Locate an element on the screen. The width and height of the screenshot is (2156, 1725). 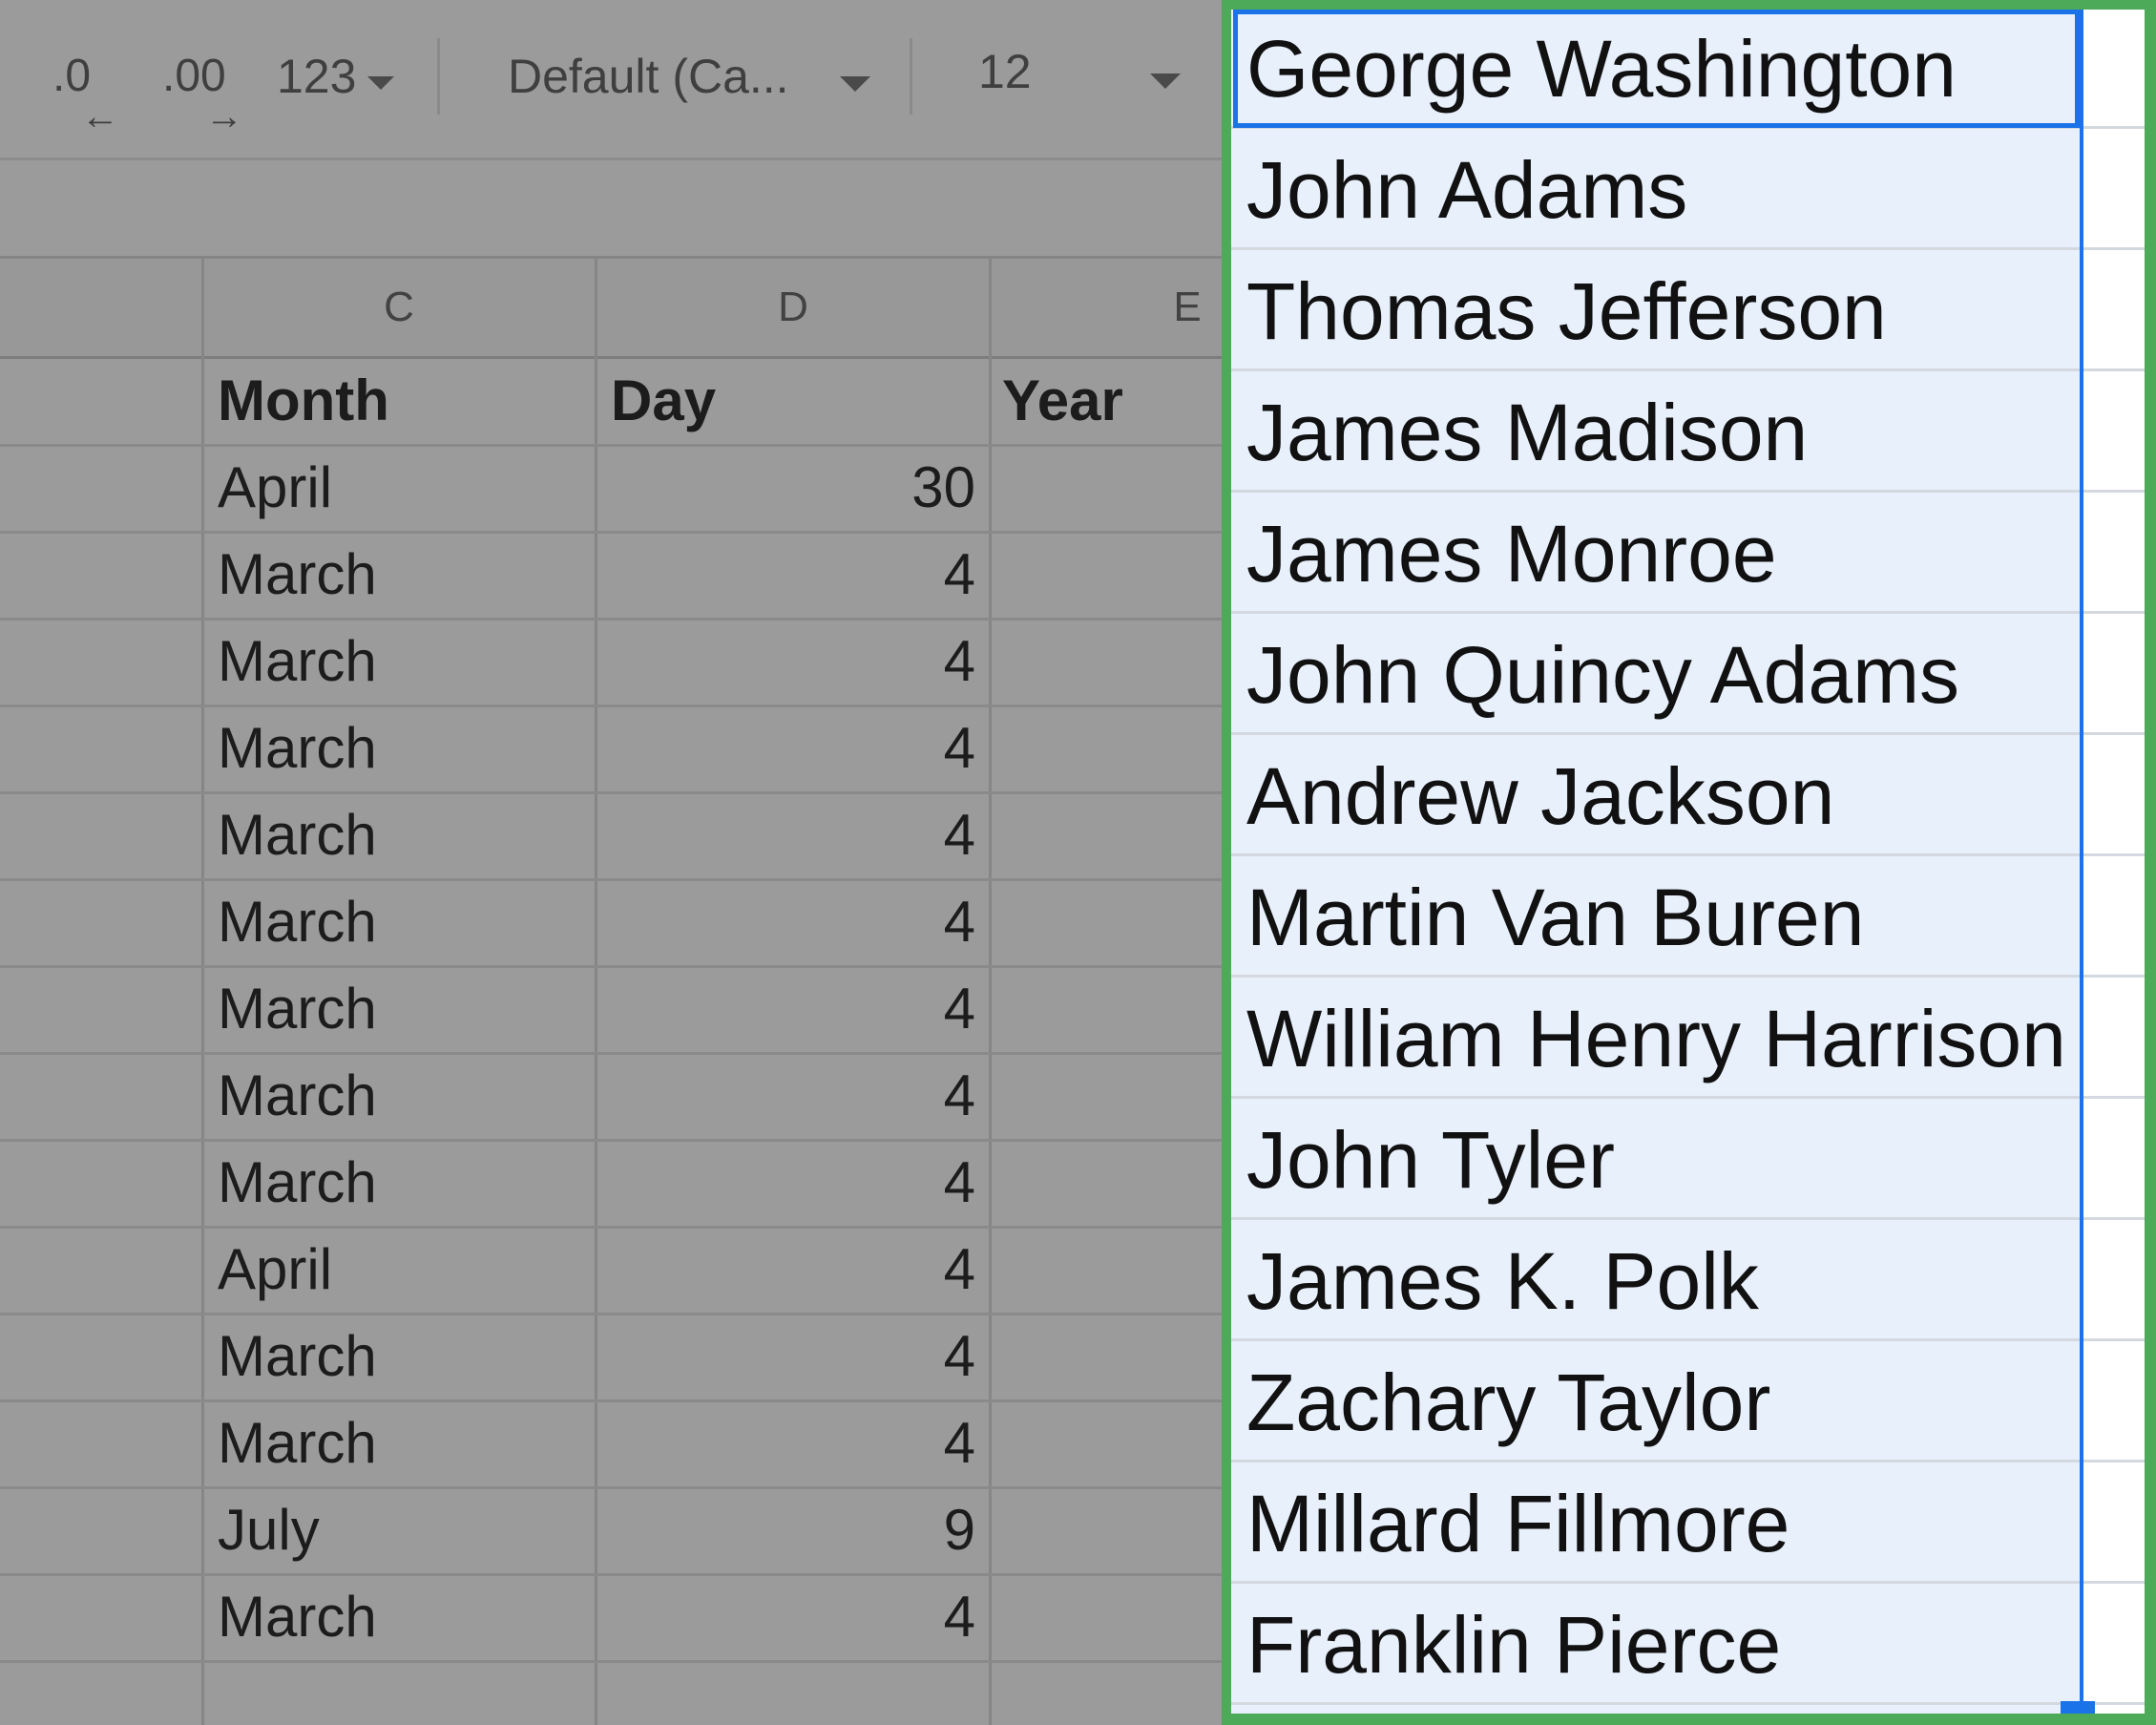
name-cell: Martin Van Buren is located at coordinates (1555, 917).